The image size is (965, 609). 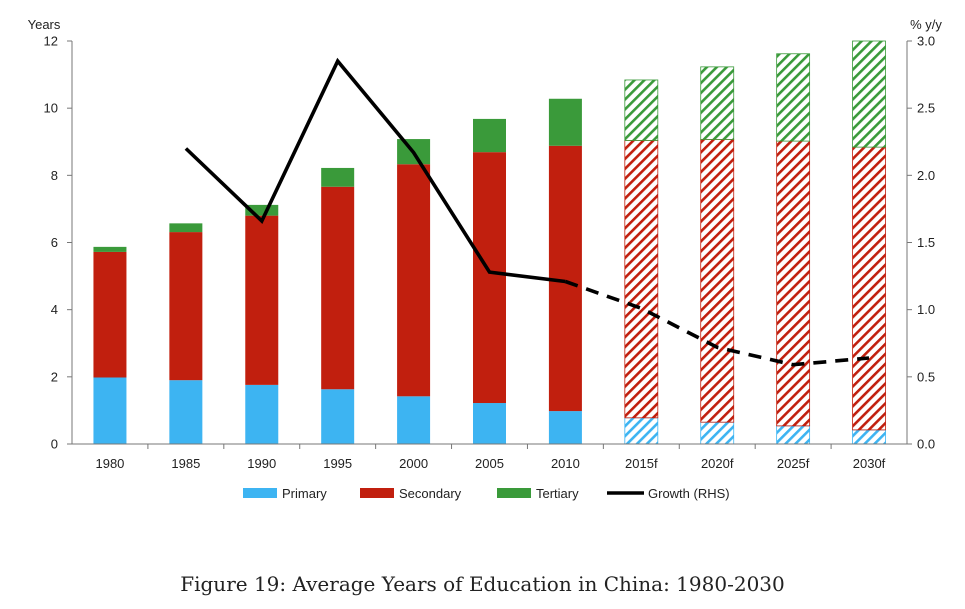 What do you see at coordinates (489, 463) in the screenshot?
I see `x-tick-label-2005: 2005` at bounding box center [489, 463].